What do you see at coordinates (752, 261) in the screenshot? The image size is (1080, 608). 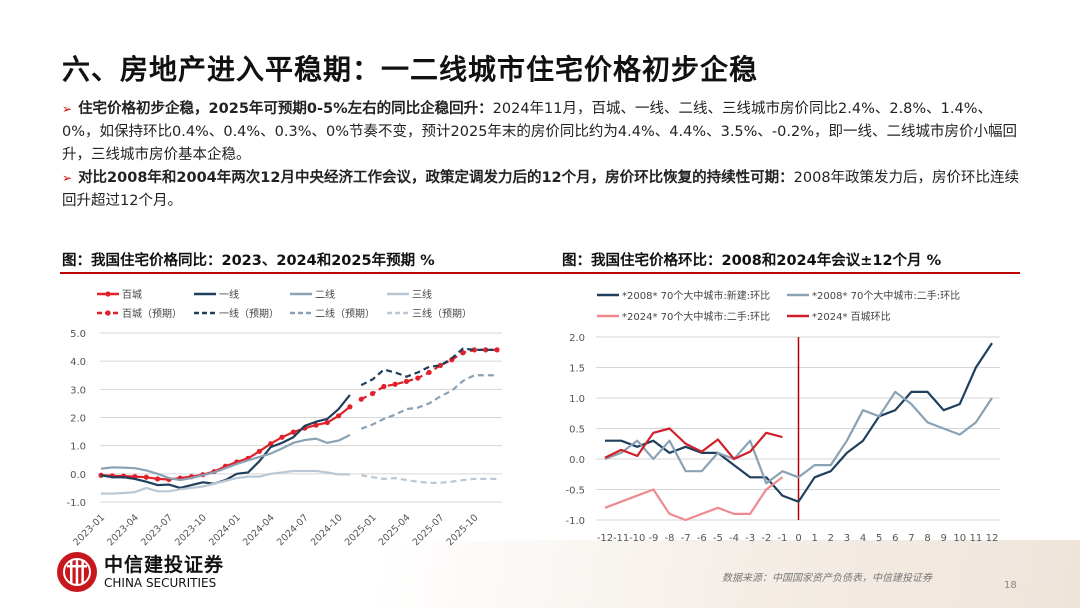 I see `chart-2-title: 图：我国住宅价格环比：2008和2024年会议±12个月 %` at bounding box center [752, 261].